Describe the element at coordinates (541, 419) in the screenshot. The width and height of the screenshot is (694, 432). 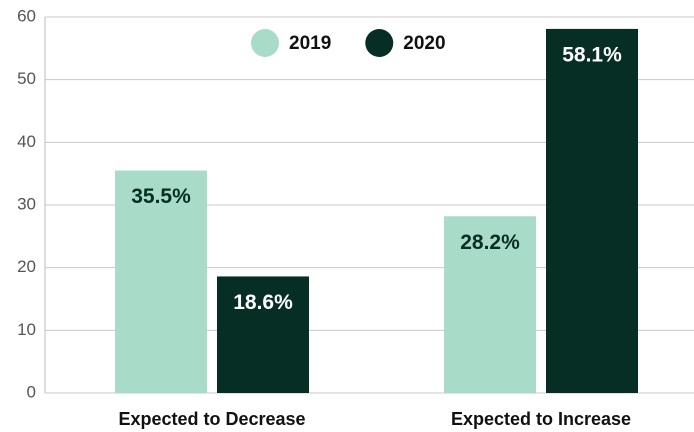
I see `x-tick-label: Expected to Increase` at that location.